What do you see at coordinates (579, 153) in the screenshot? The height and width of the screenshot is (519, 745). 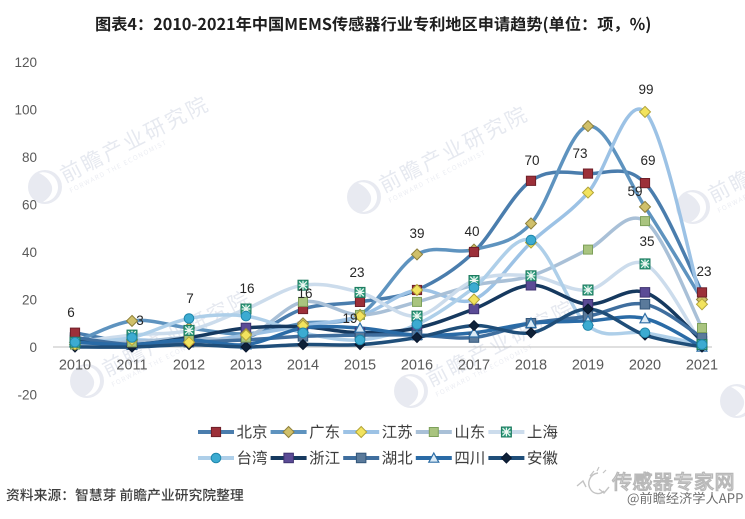 I see `svg-text: 73` at bounding box center [579, 153].